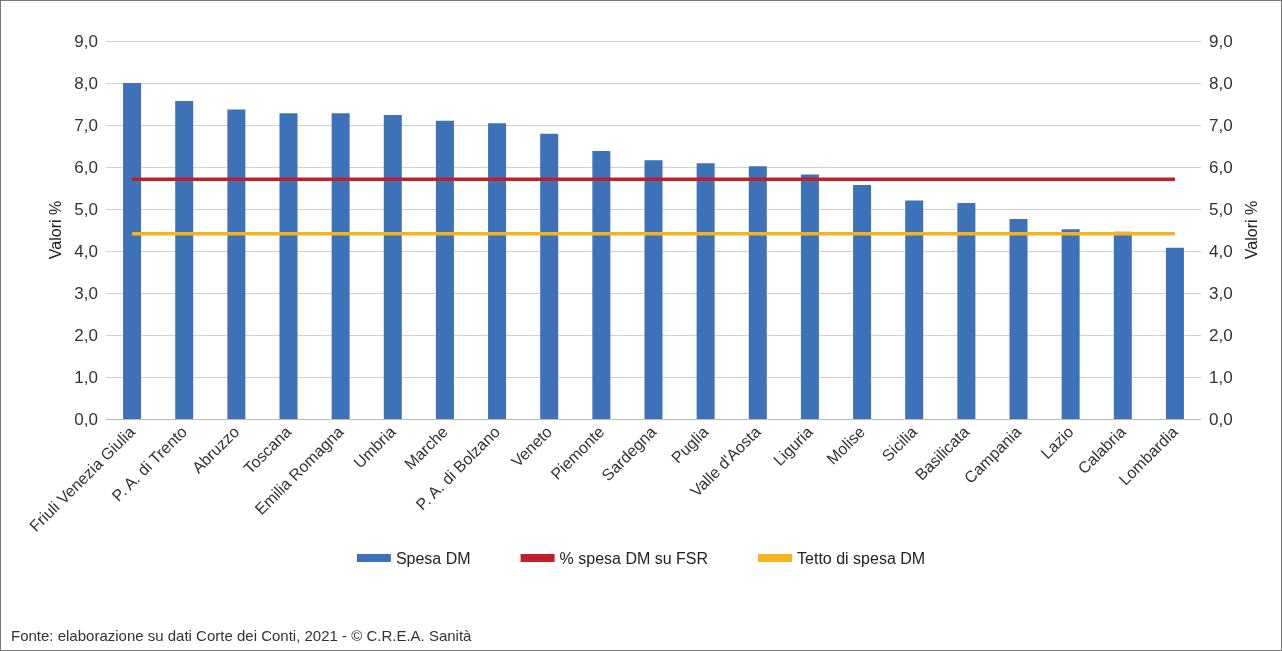  Describe the element at coordinates (634, 558) in the screenshot. I see `legend-label: % spesa DM su FSR` at that location.